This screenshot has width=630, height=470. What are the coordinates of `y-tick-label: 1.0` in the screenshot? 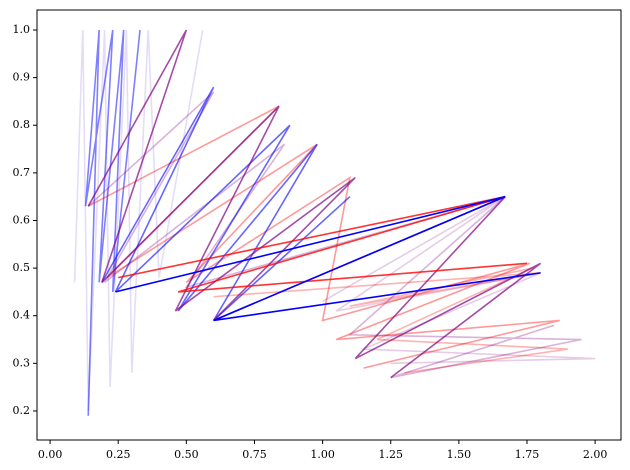 It's located at (22, 29).